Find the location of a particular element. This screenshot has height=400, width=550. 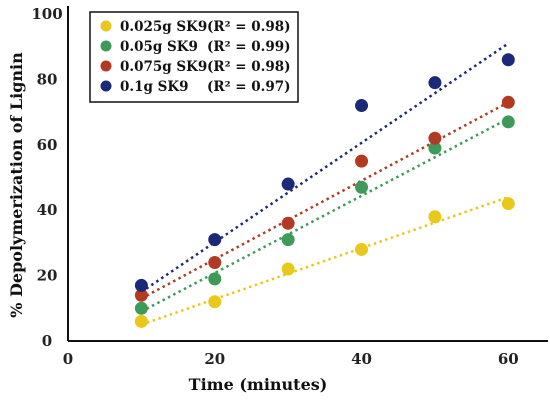

x-axis-title: Time (minutes) is located at coordinates (258, 384).